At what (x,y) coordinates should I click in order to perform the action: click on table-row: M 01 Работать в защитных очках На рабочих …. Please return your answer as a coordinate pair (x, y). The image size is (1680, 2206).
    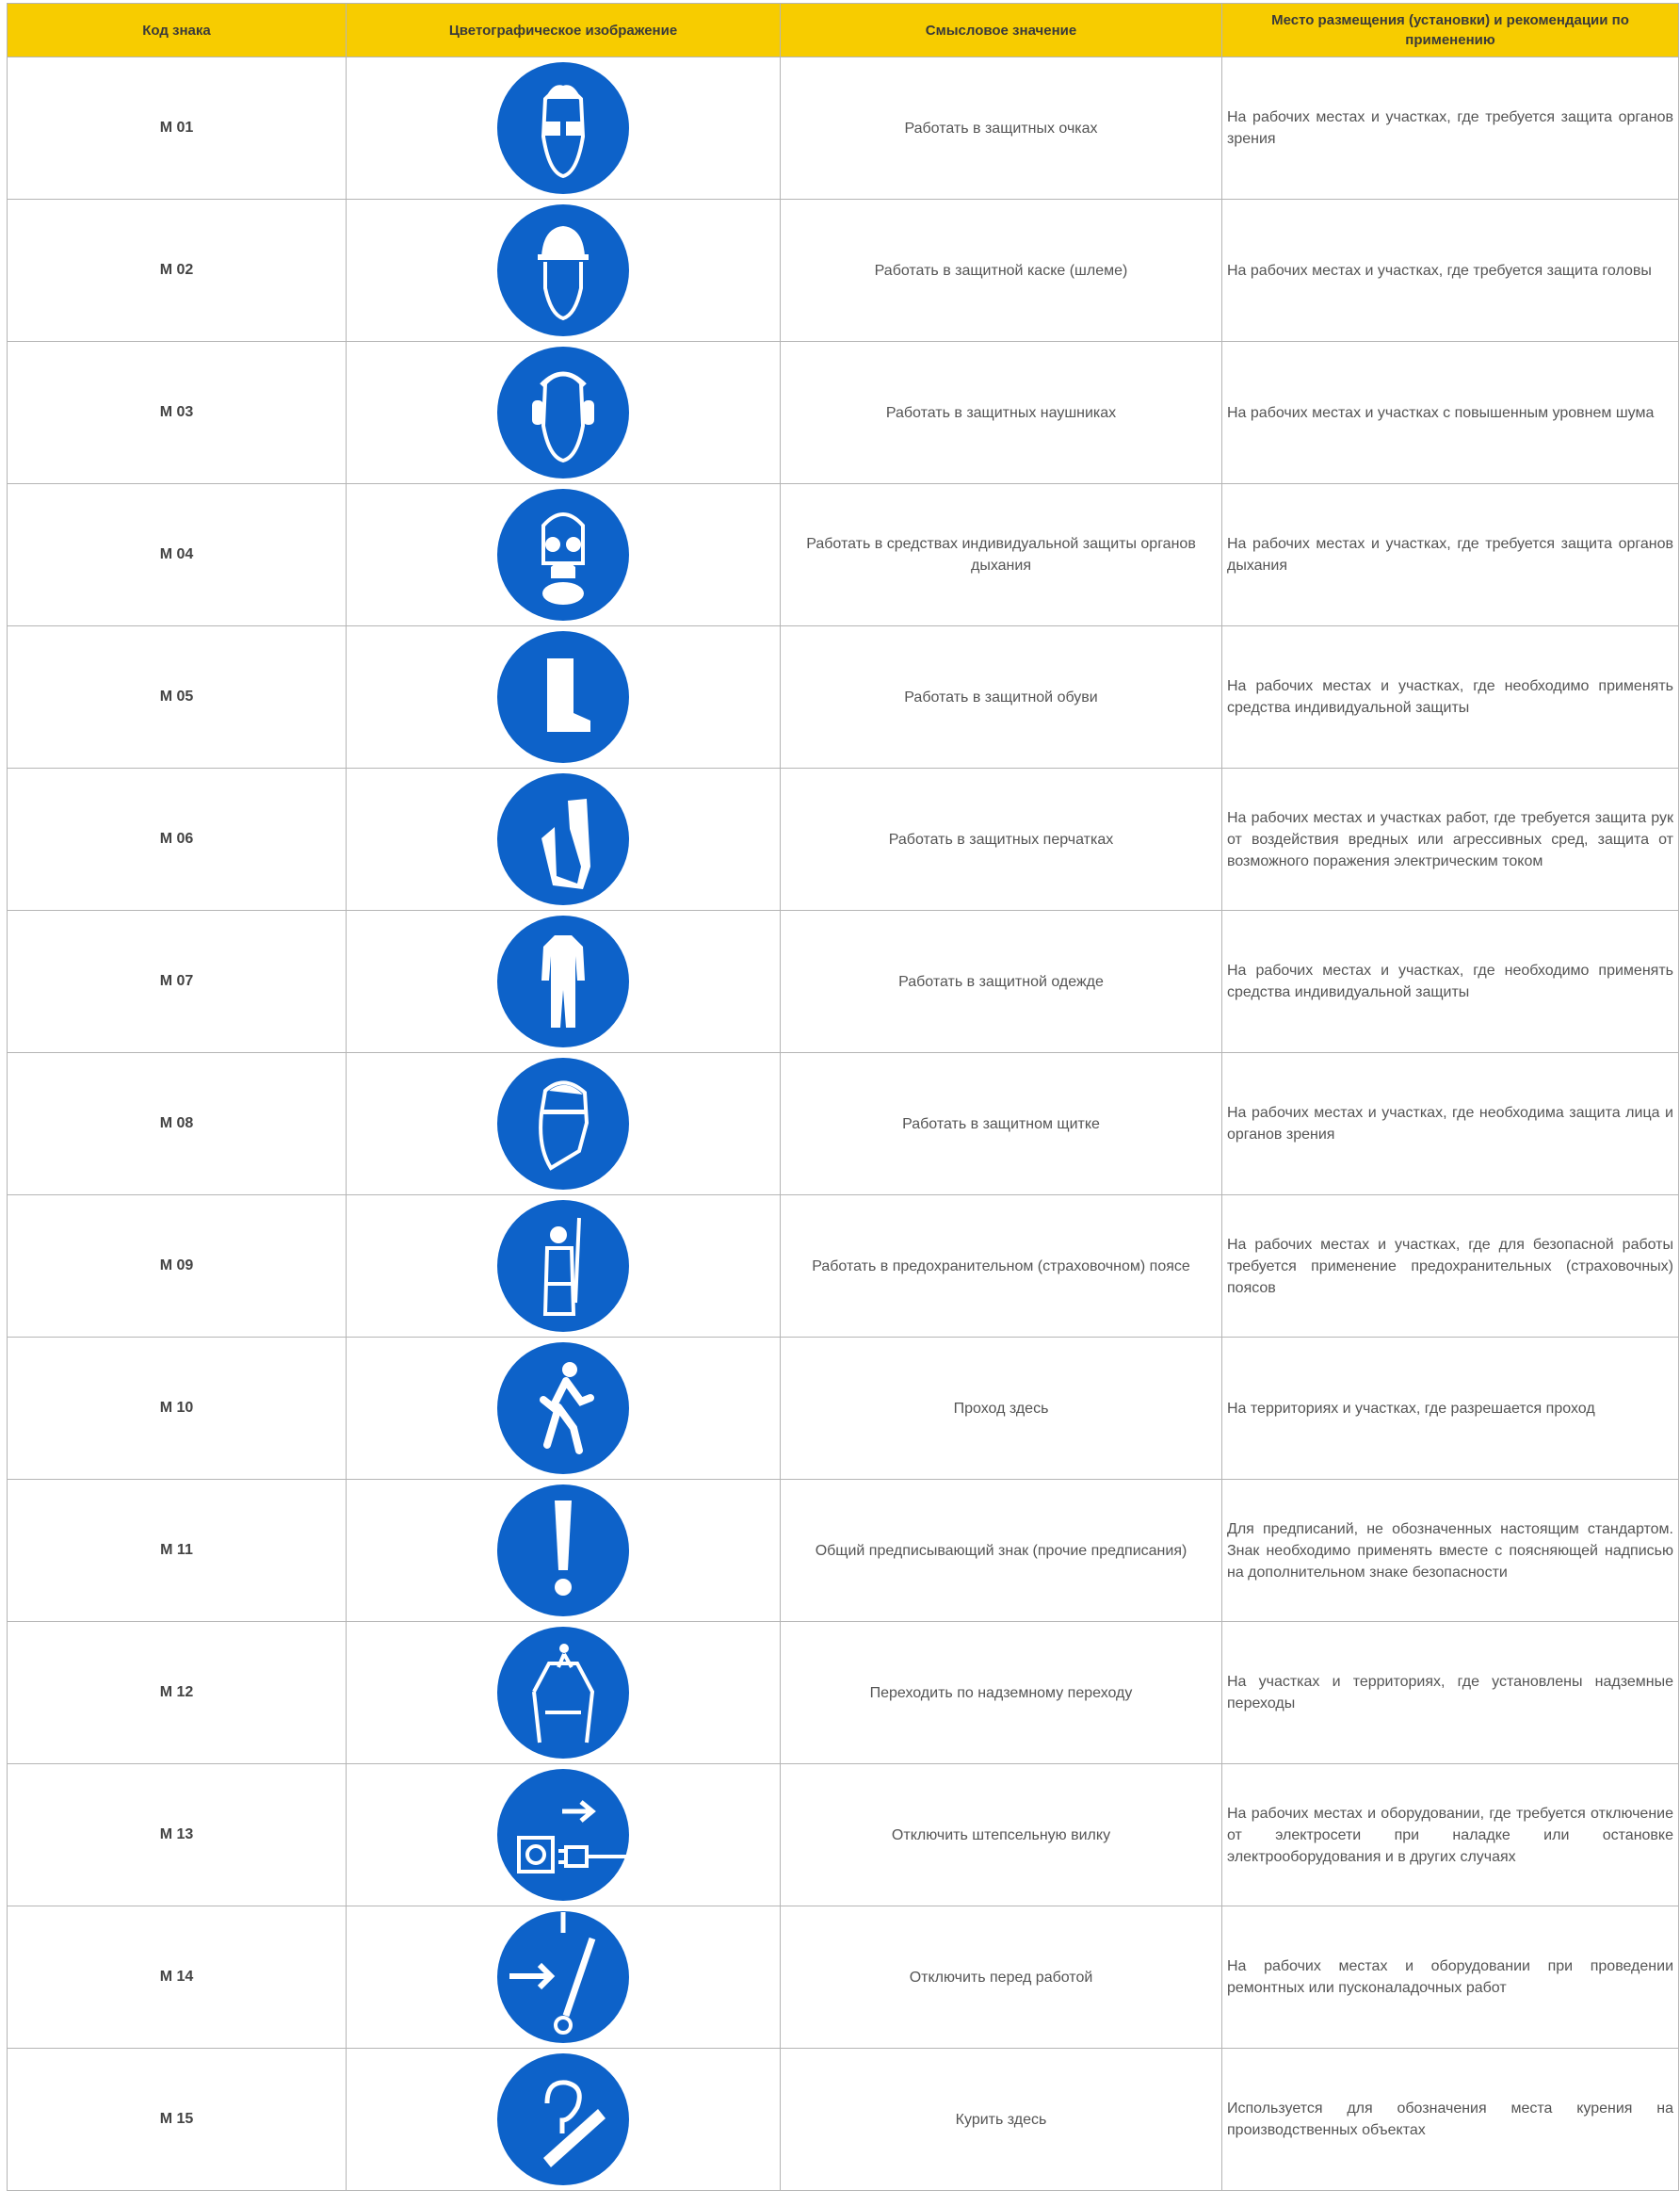
    Looking at the image, I should click on (843, 128).